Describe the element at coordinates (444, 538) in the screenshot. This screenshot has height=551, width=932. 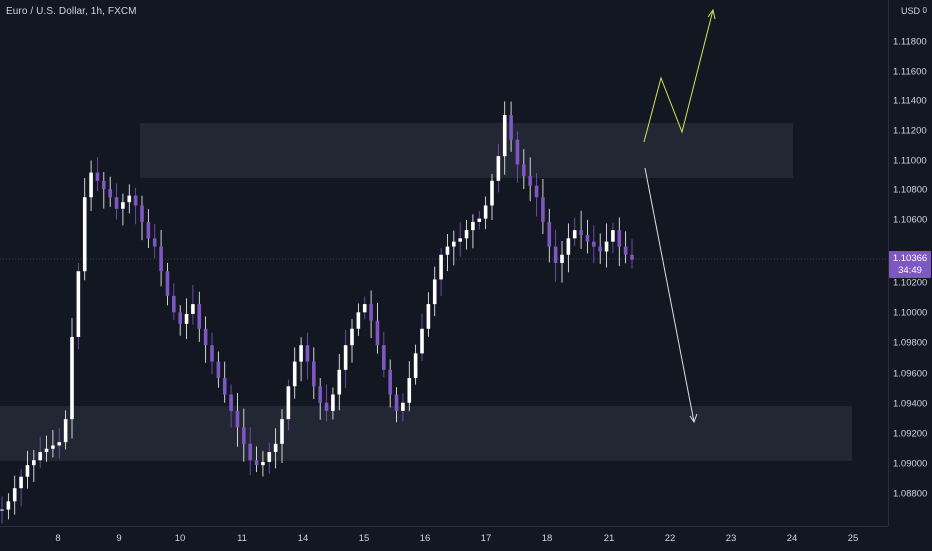
I see `time-axis: 8 9 10 11 14 15 16 17 18 21 22 23 24 25` at that location.